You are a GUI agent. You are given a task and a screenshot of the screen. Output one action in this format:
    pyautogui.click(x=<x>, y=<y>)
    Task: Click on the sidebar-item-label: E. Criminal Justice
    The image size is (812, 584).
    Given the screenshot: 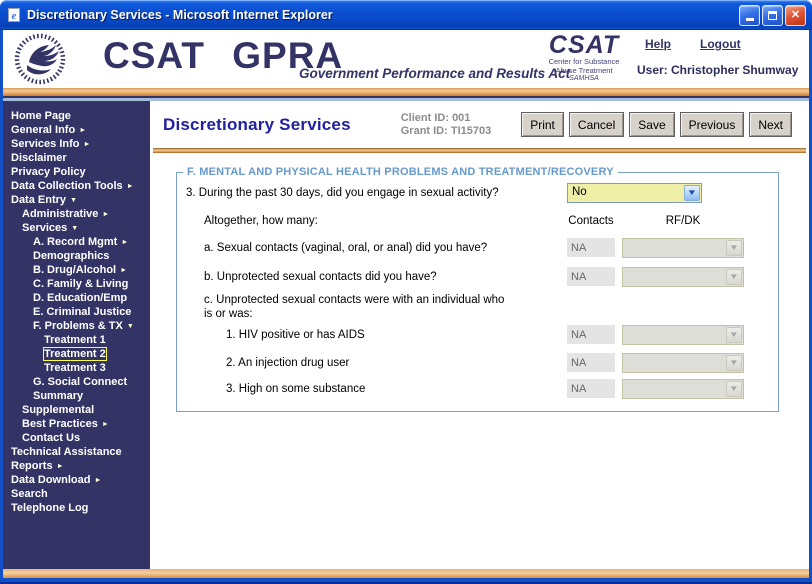 What is the action you would take?
    pyautogui.click(x=82, y=312)
    